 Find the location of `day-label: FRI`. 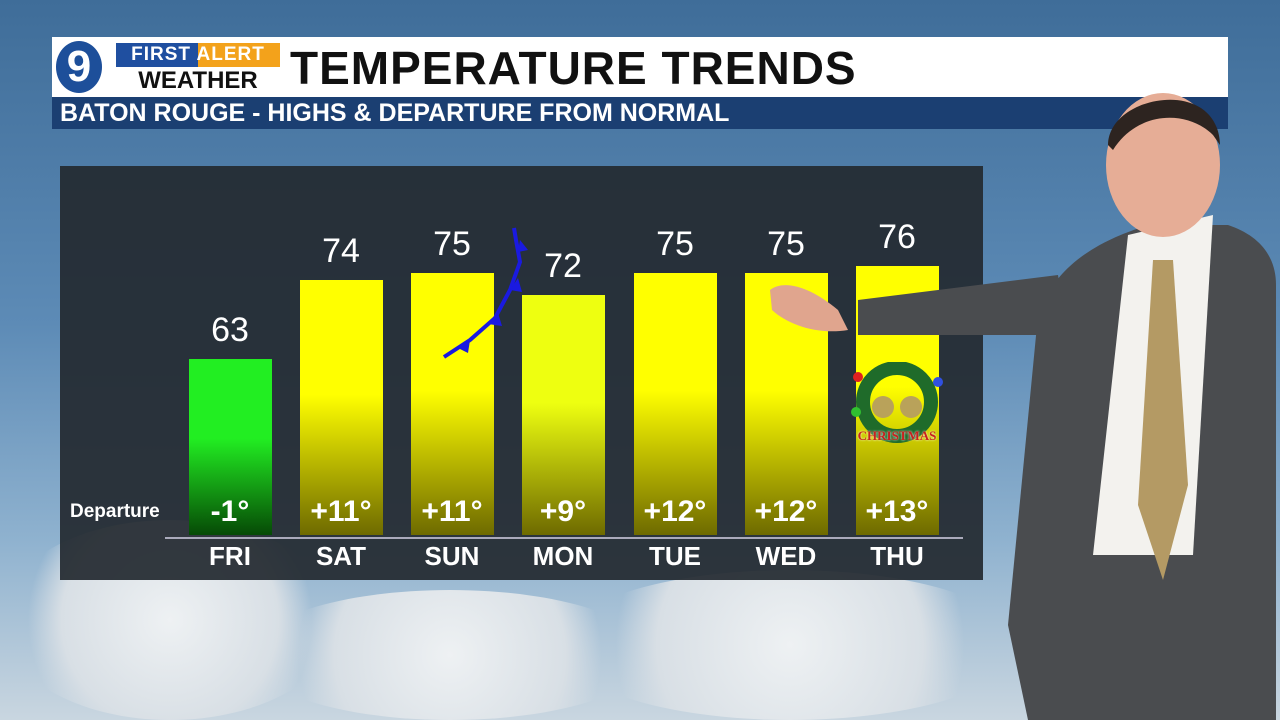

day-label: FRI is located at coordinates (230, 556).